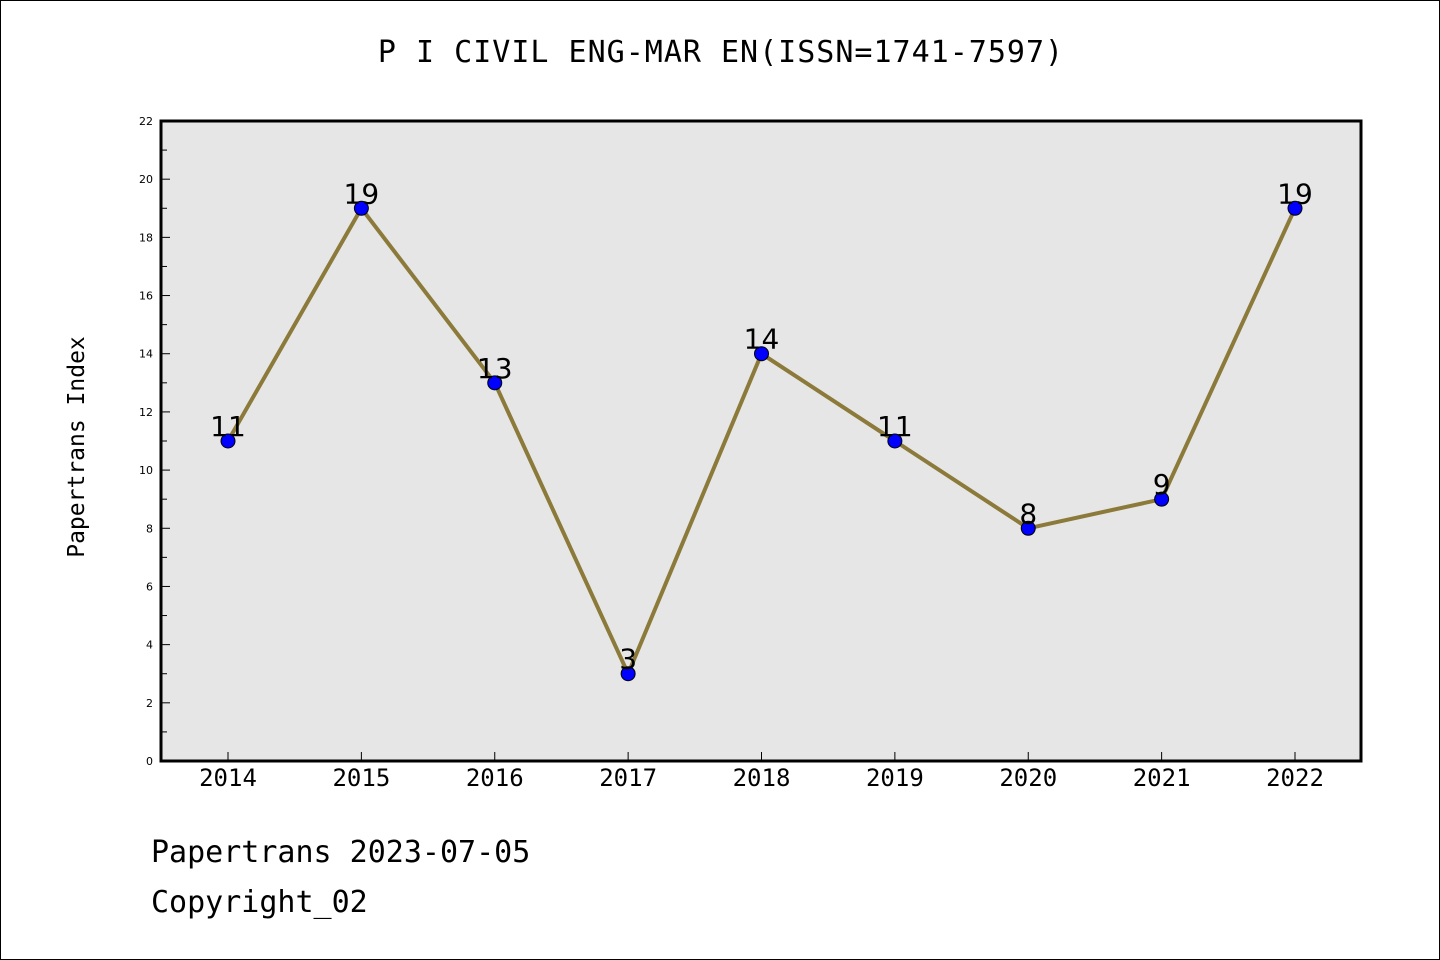 Image resolution: width=1440 pixels, height=960 pixels. What do you see at coordinates (1162, 484) in the screenshot?
I see `data-label: 9` at bounding box center [1162, 484].